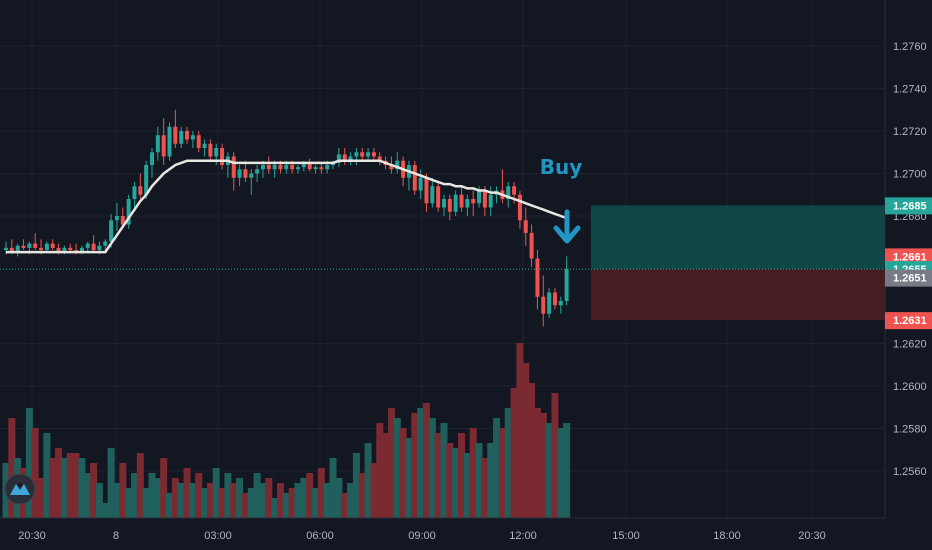 The width and height of the screenshot is (932, 550). I want to click on moving-average-line, so click(287, 206).